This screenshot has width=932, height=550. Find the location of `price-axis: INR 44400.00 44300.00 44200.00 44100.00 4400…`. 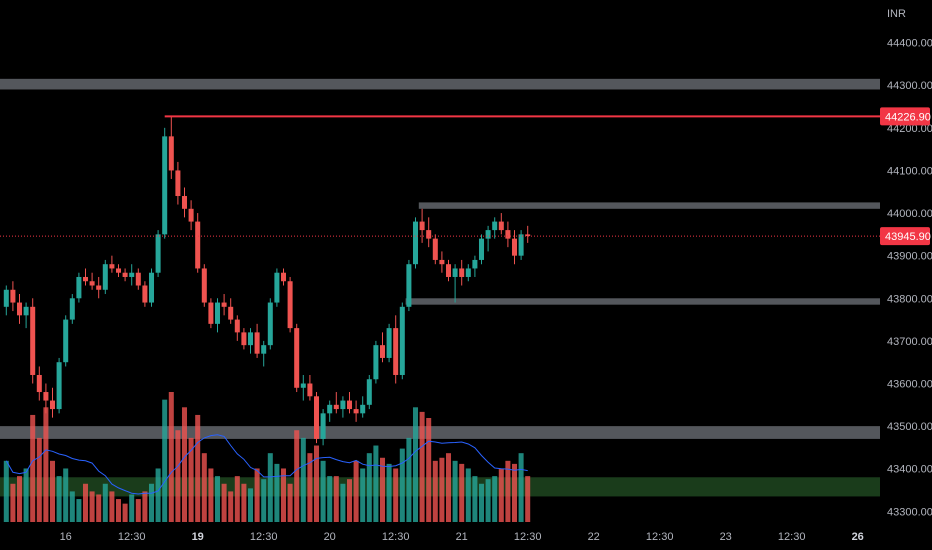

price-axis: INR 44400.00 44300.00 44200.00 44100.00 4400… is located at coordinates (906, 263).